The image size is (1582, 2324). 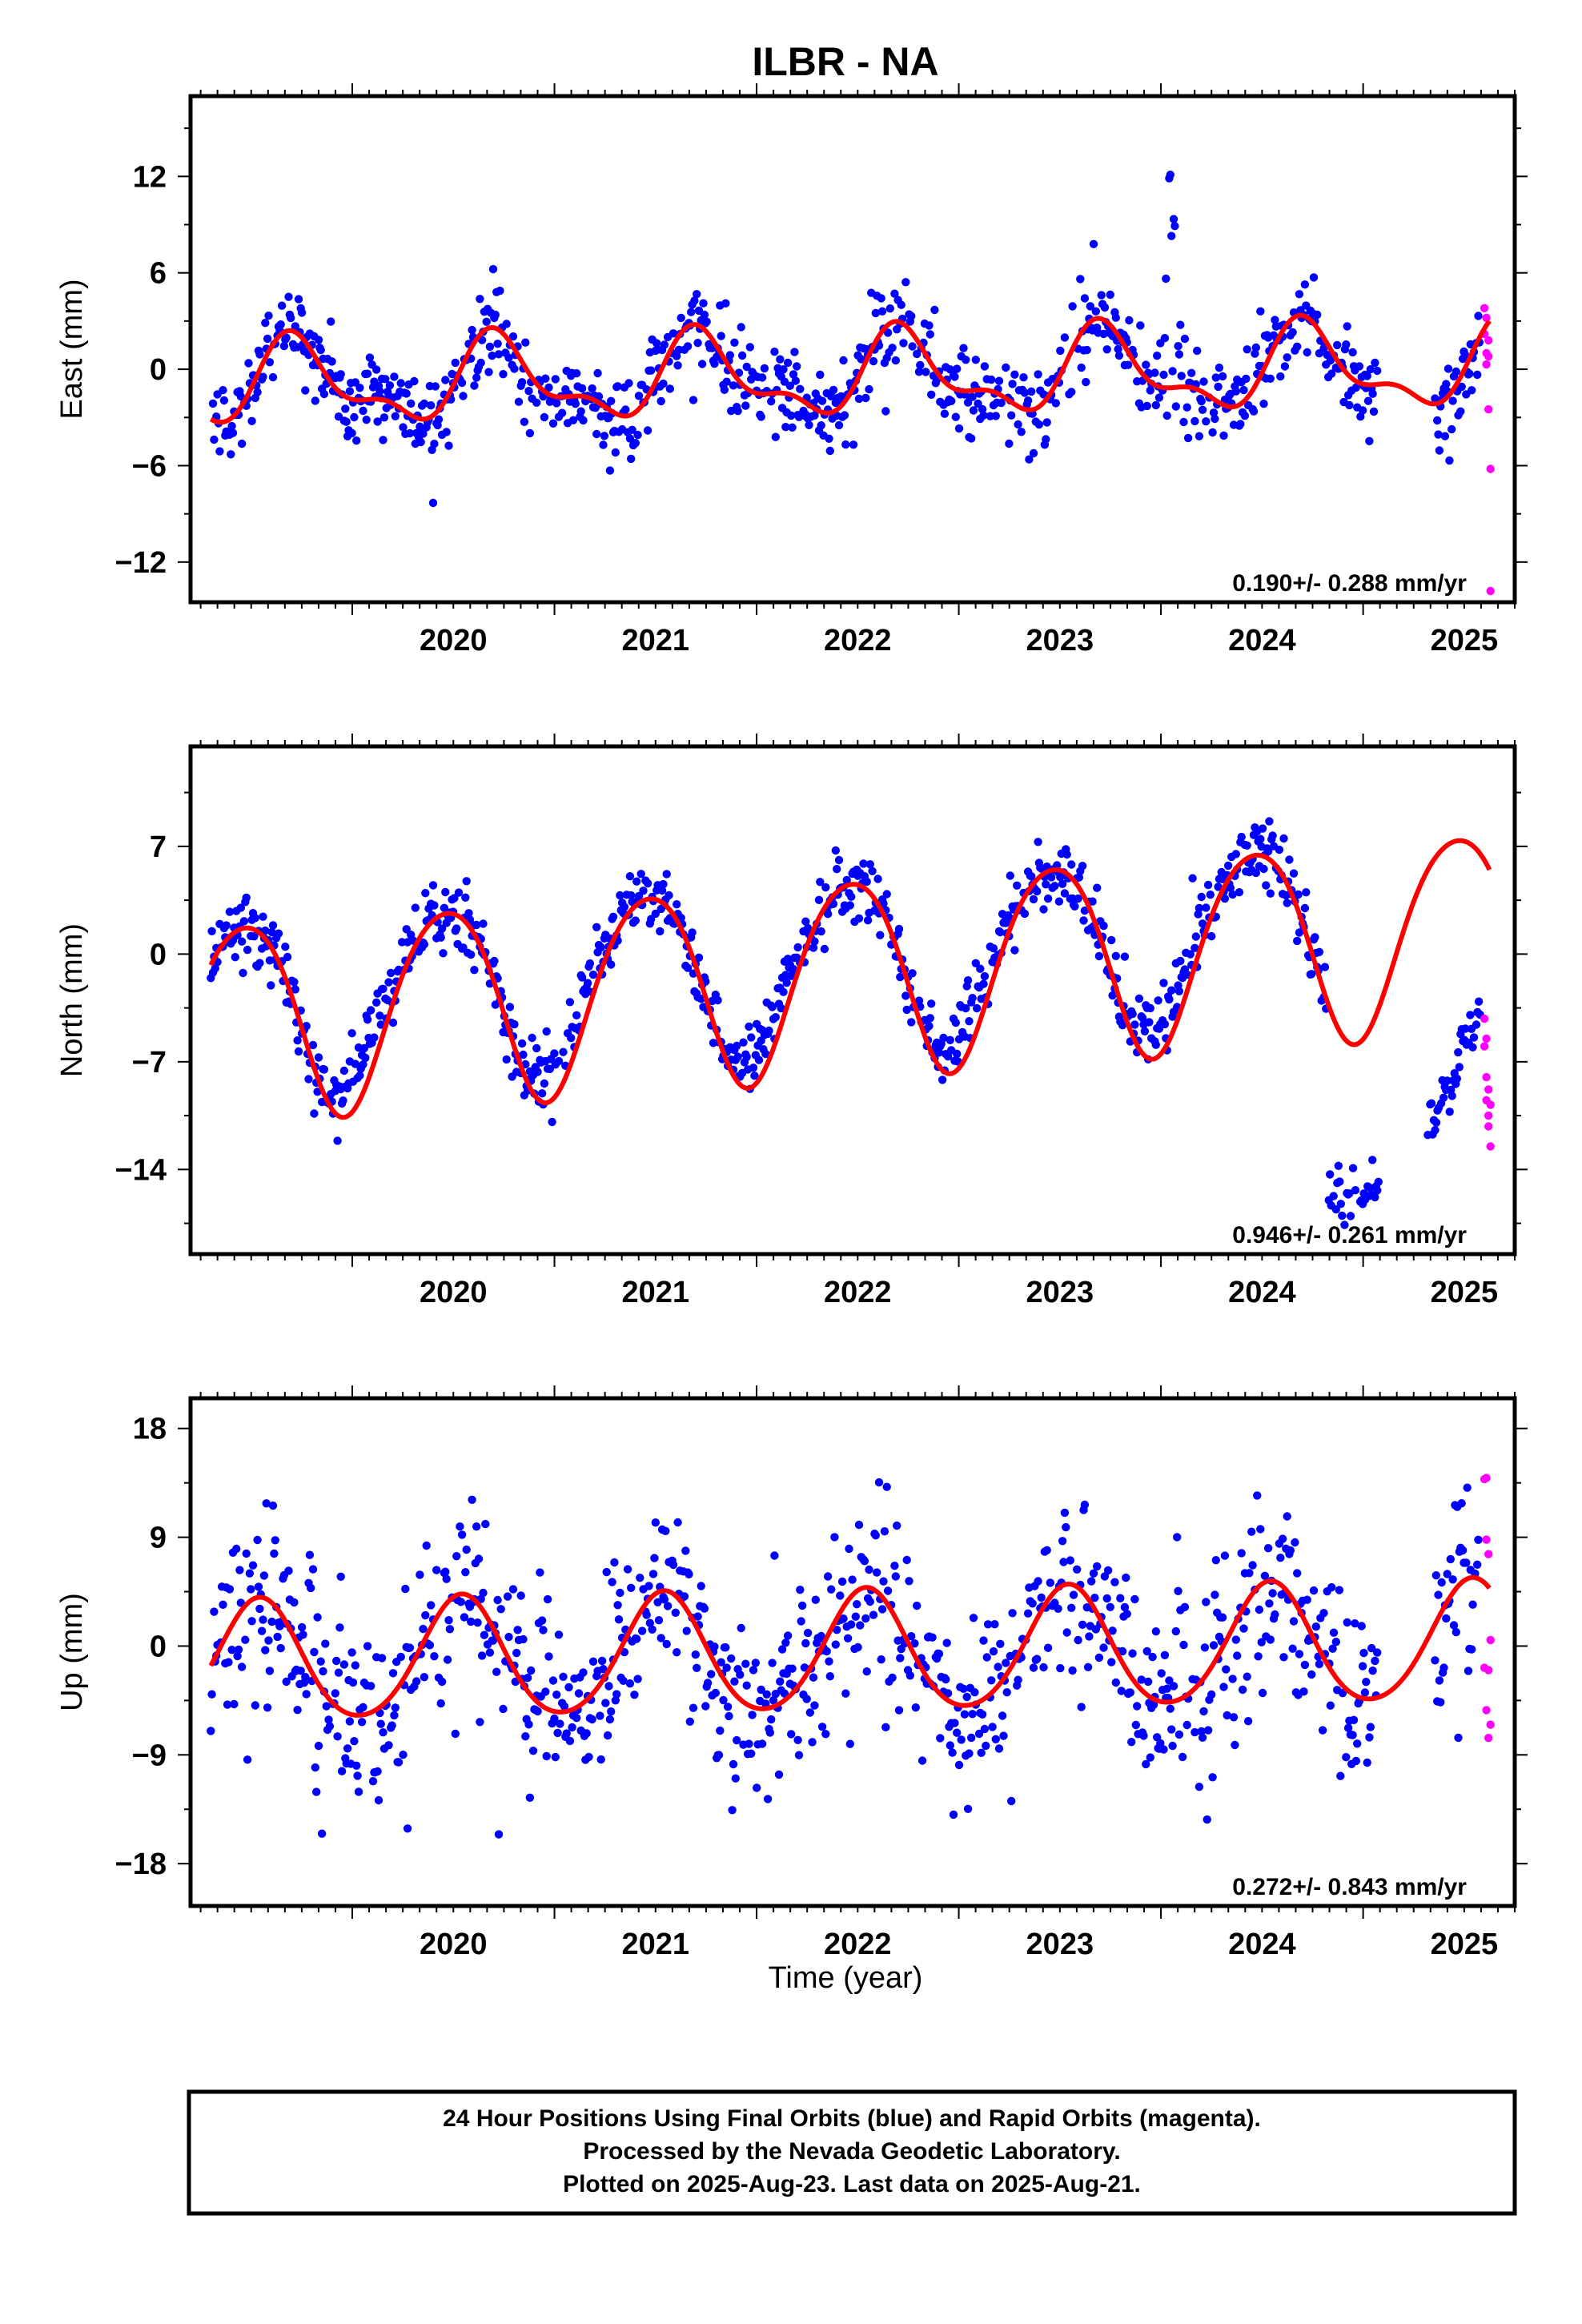 What do you see at coordinates (852, 2152) in the screenshot?
I see `footer-box` at bounding box center [852, 2152].